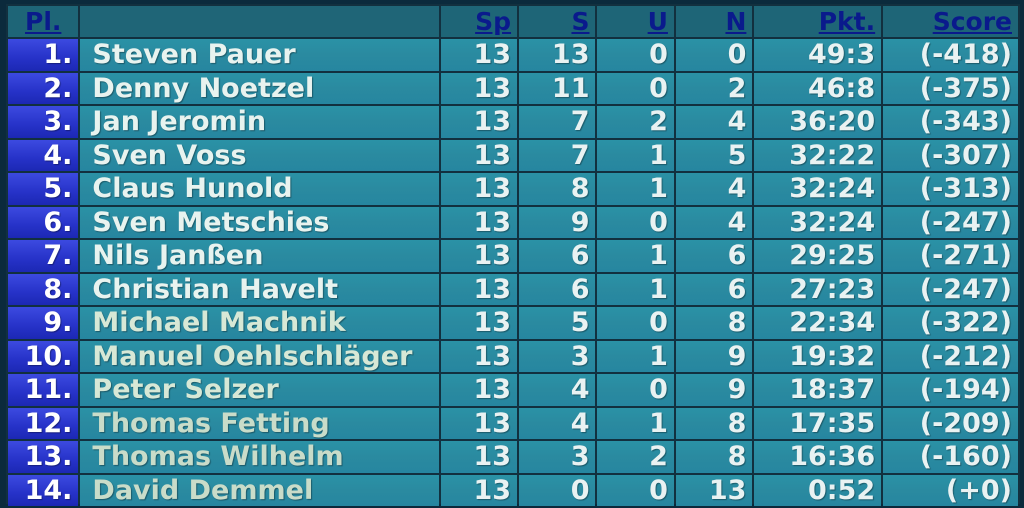 The height and width of the screenshot is (508, 1024). I want to click on header-score: Score, so click(950, 21).